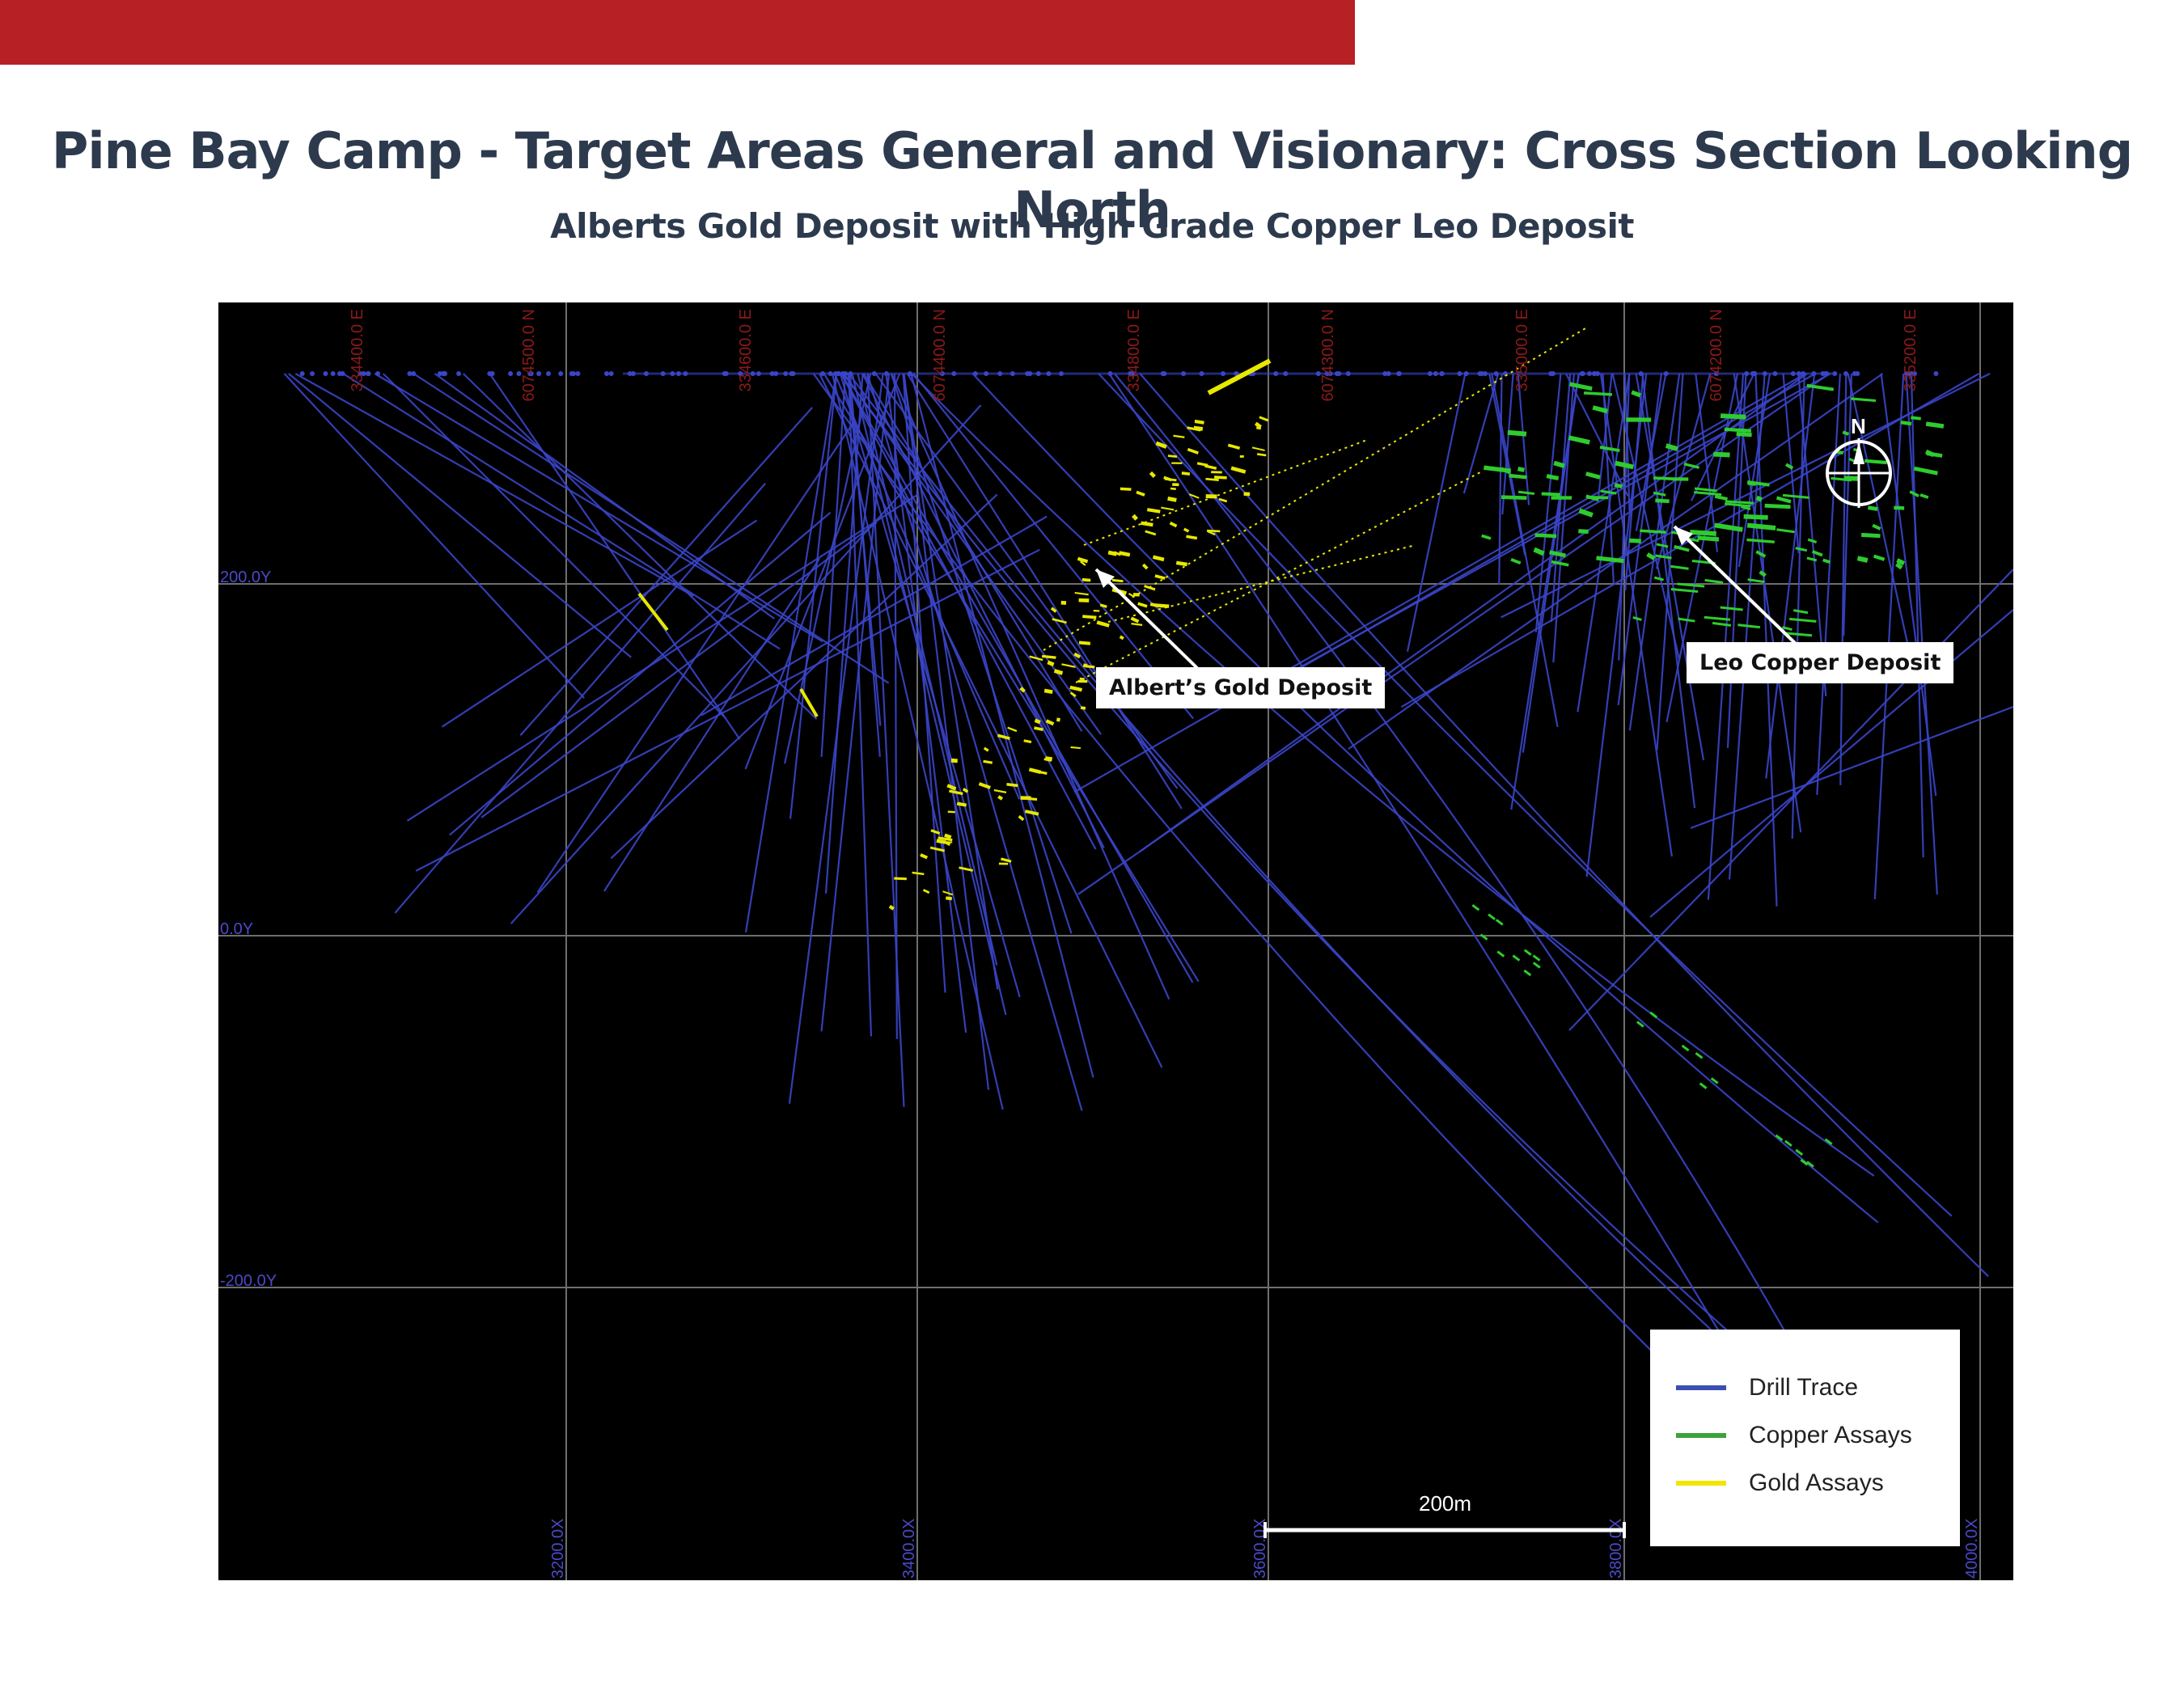 This screenshot has height=1687, width=2184. Describe the element at coordinates (1522, 350) in the screenshot. I see `top-coord-label: 335000.0 E` at that location.